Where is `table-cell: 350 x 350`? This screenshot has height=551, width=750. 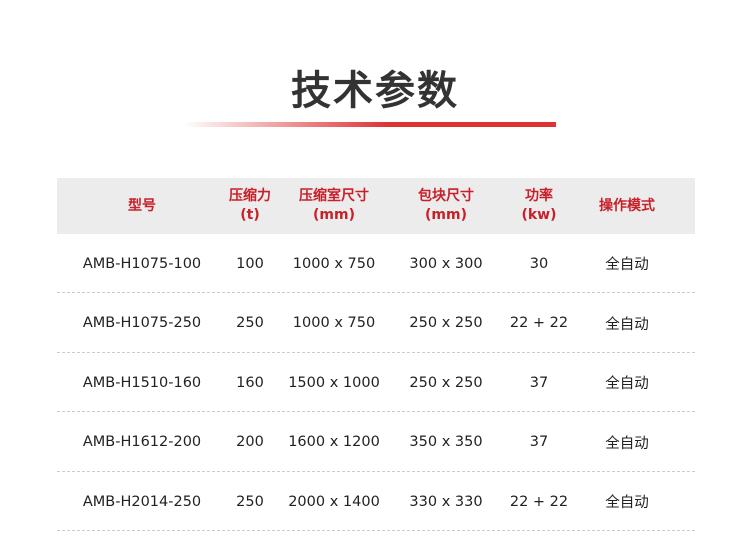
table-cell: 350 x 350 is located at coordinates (446, 442).